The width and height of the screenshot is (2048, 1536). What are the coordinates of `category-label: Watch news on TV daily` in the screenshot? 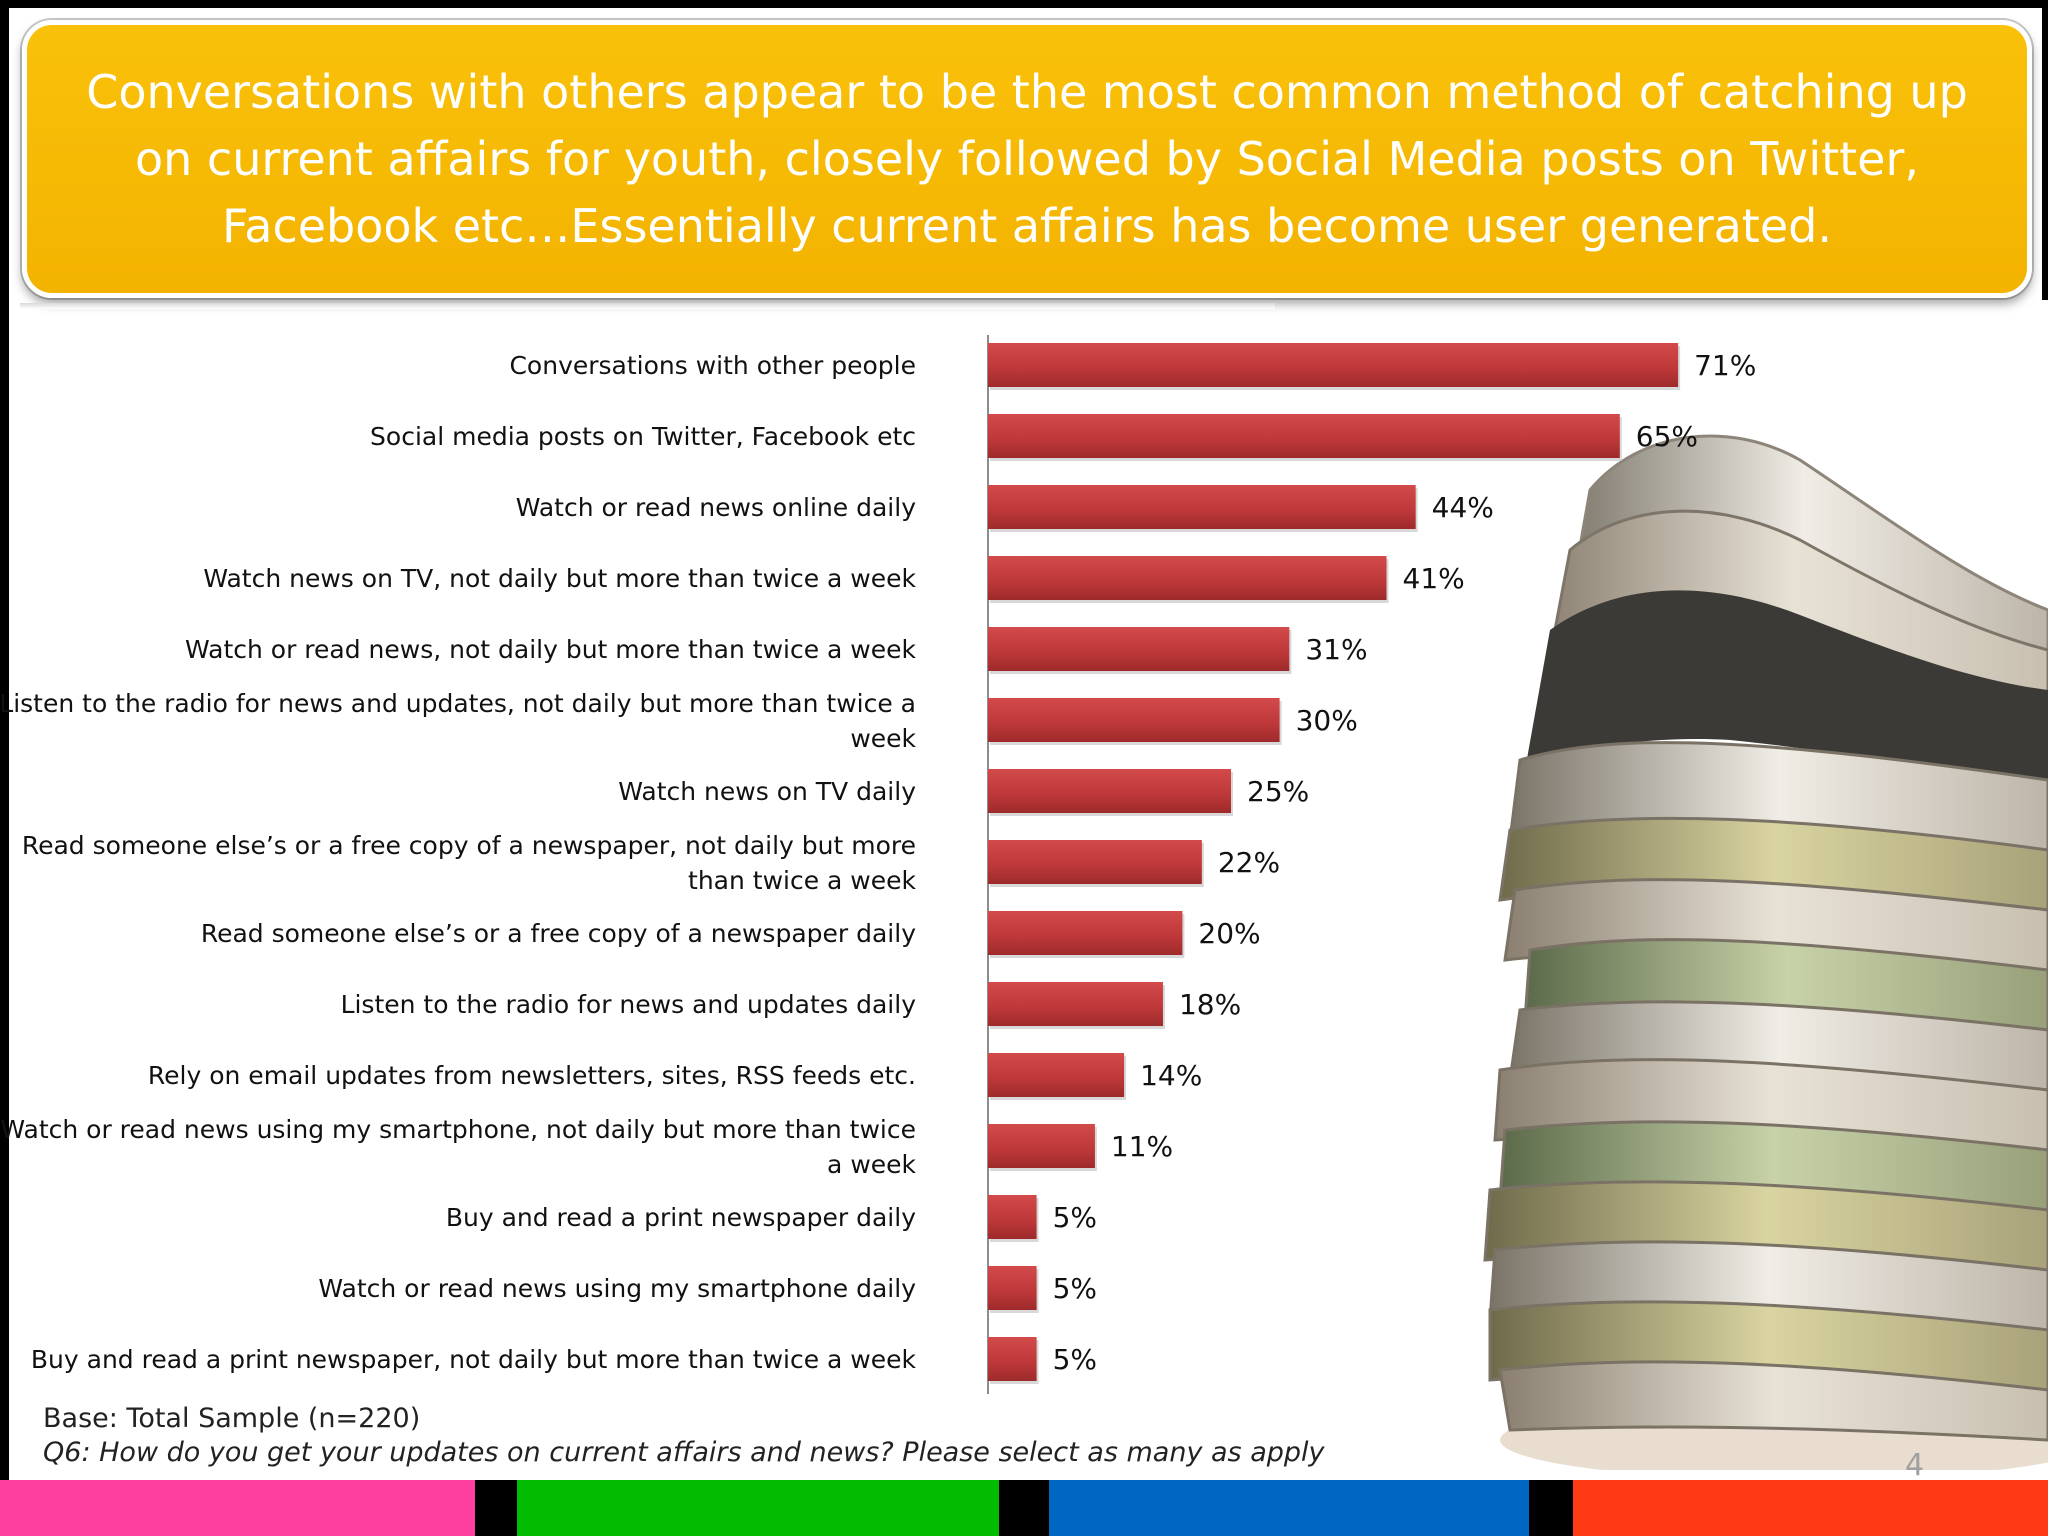 It's located at (767, 791).